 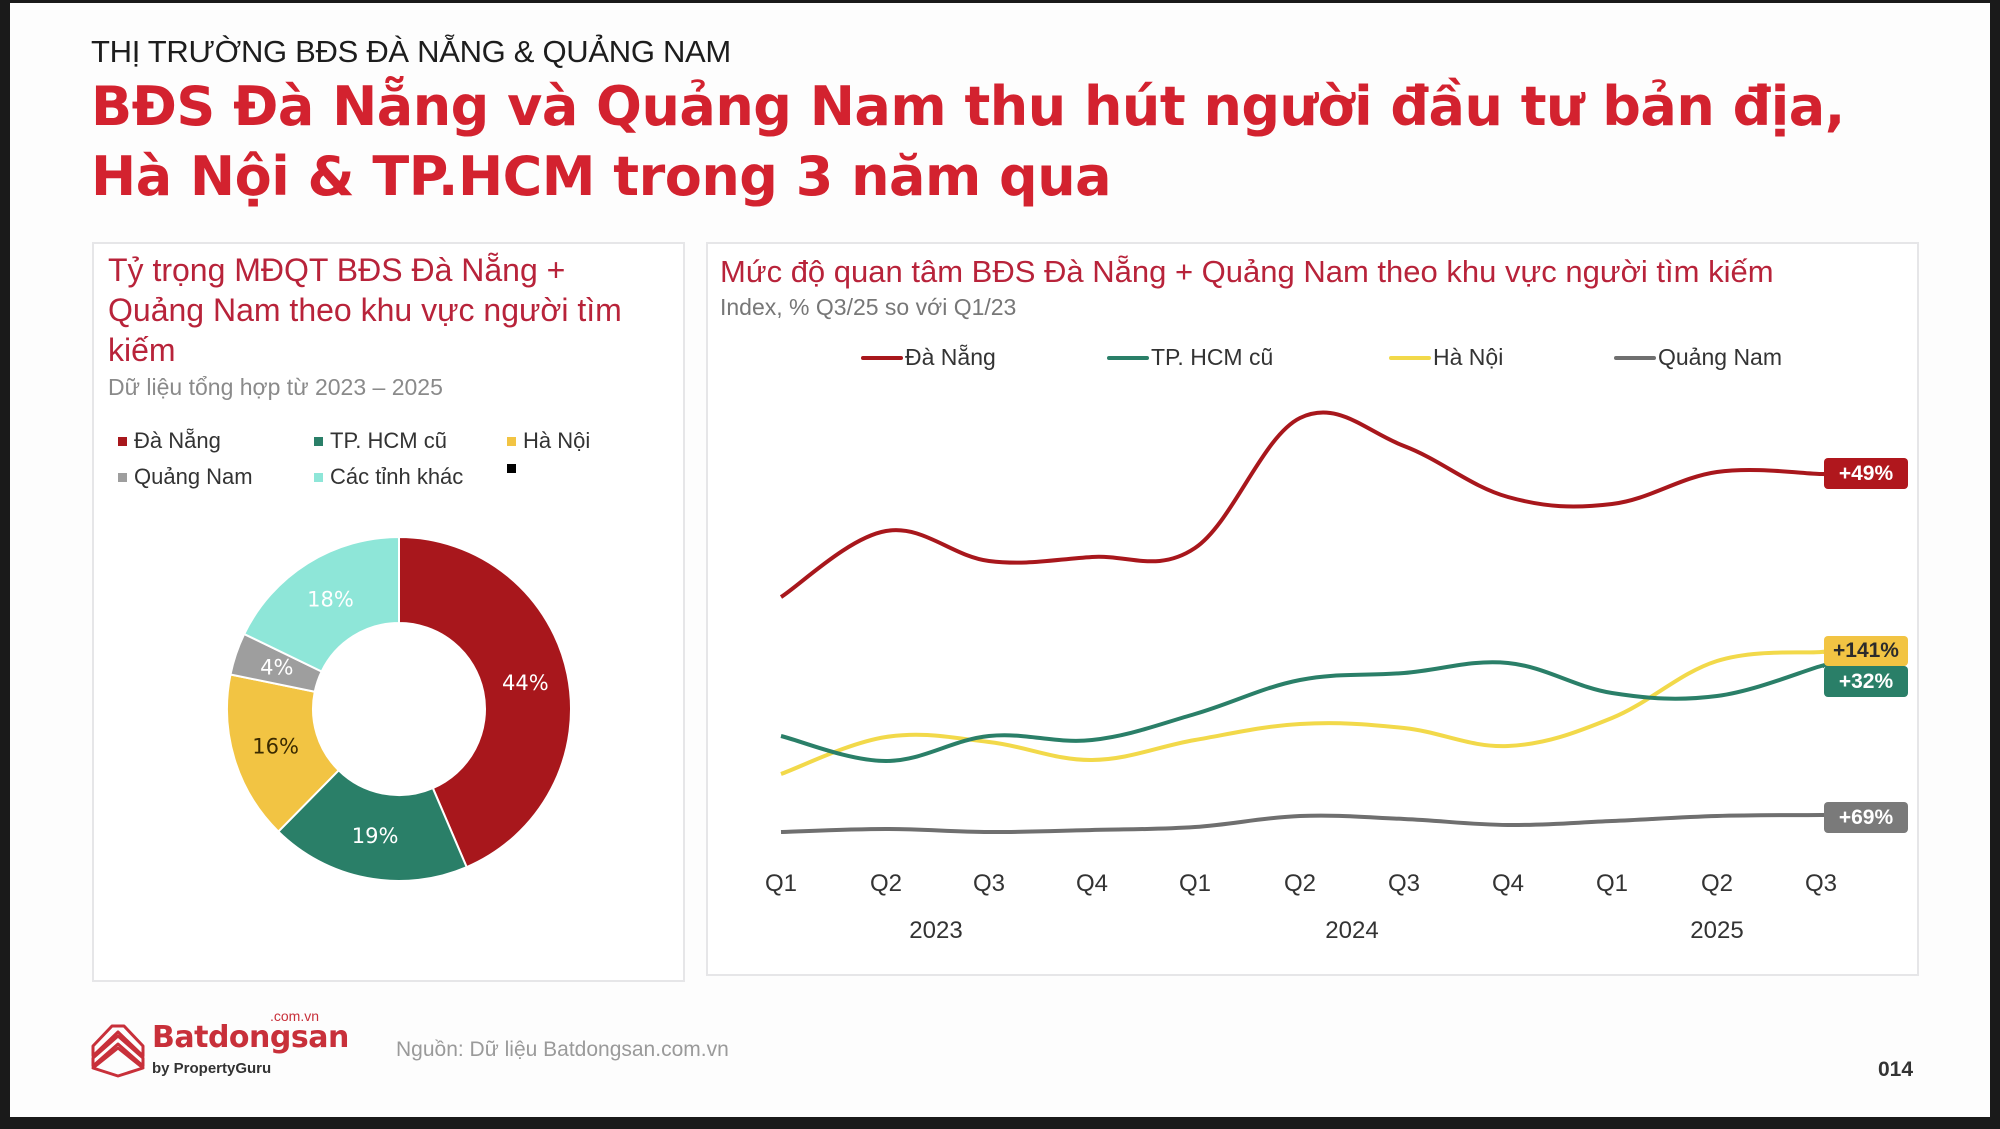 I want to click on end-label-hanoi: +141%, so click(x=1866, y=651).